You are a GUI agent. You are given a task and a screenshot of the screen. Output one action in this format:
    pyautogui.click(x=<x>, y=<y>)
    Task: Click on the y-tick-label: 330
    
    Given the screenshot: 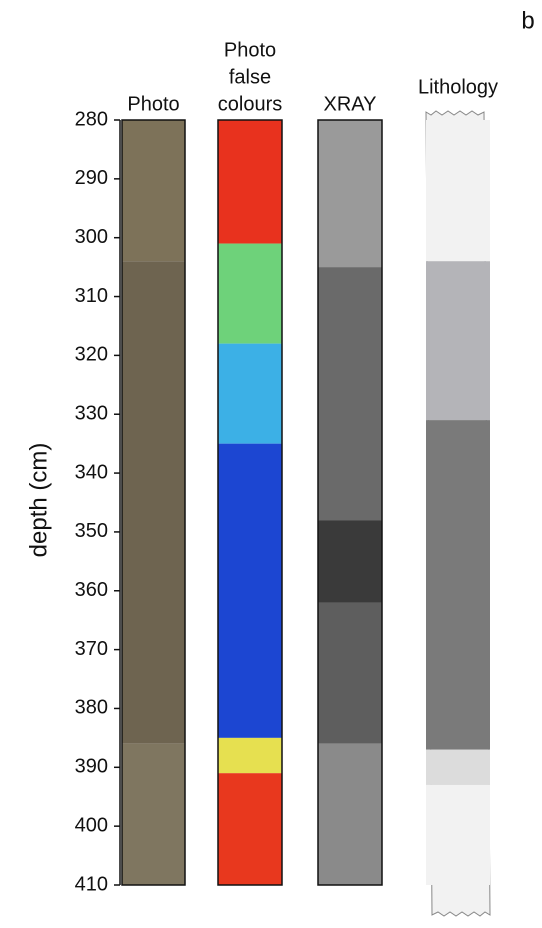 What is the action you would take?
    pyautogui.click(x=91, y=414)
    